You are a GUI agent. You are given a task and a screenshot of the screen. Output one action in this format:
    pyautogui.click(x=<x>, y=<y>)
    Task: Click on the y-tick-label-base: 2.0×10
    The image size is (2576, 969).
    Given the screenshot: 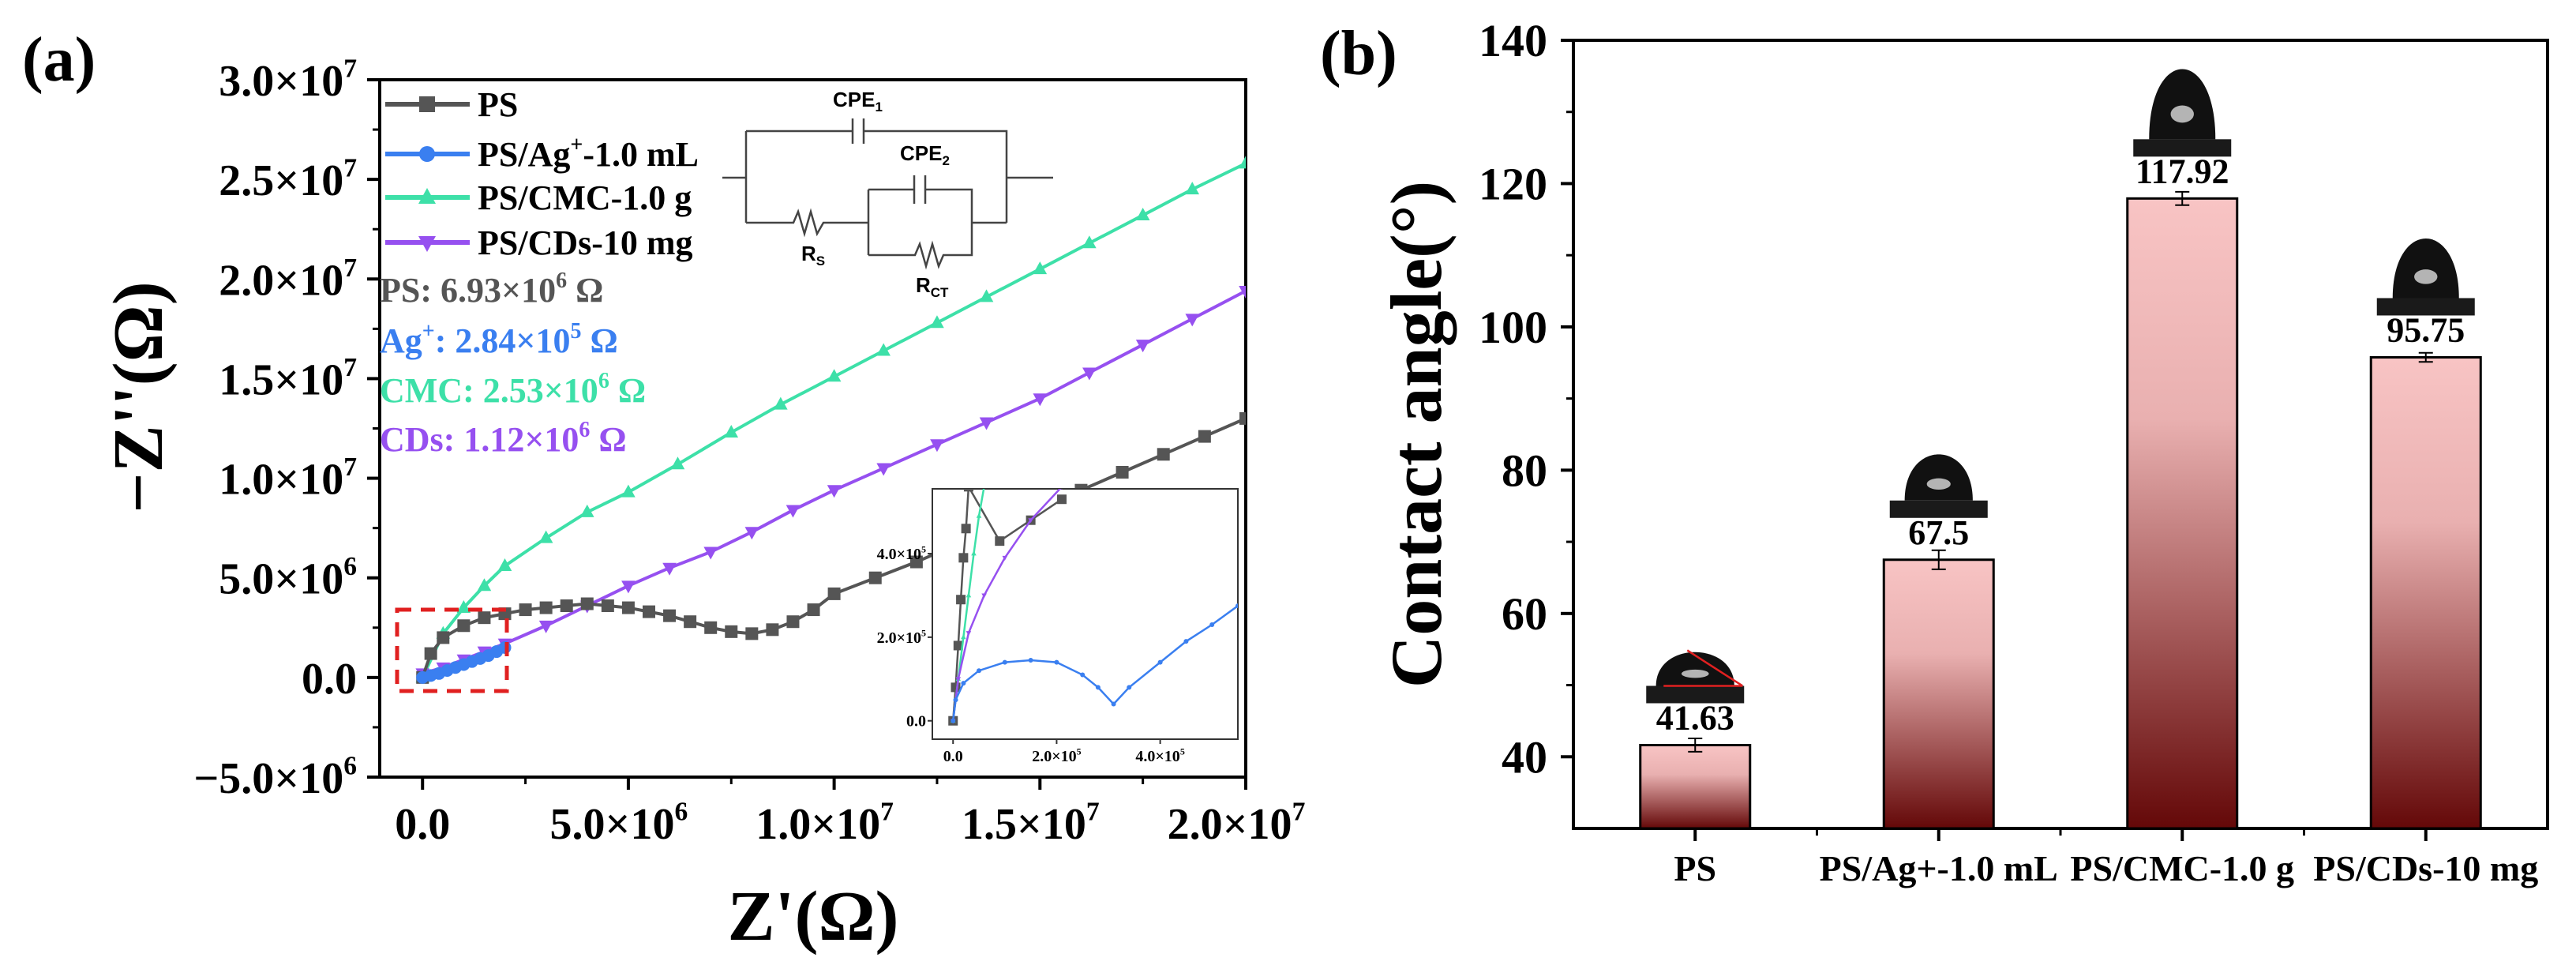 What is the action you would take?
    pyautogui.click(x=281, y=280)
    